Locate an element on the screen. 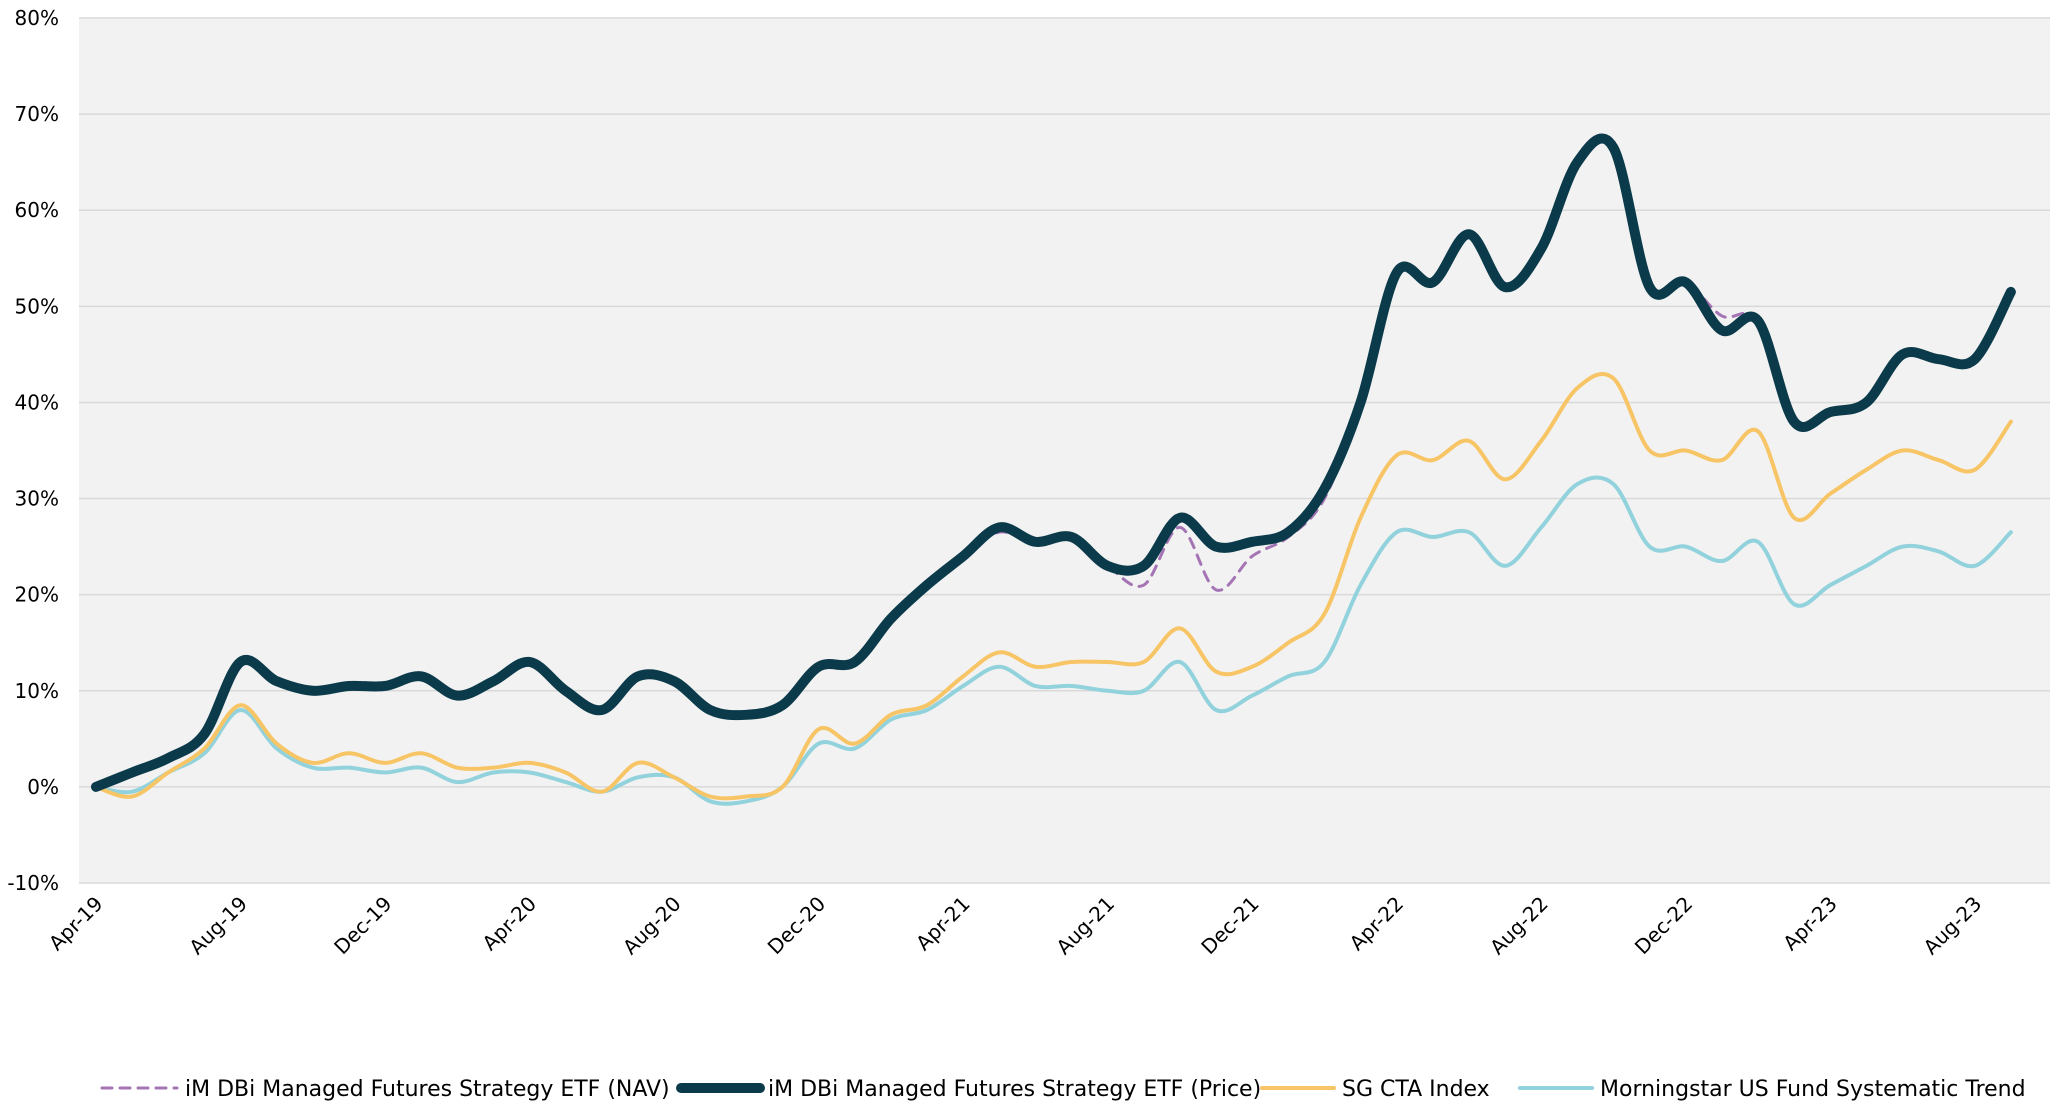 This screenshot has height=1106, width=2055. x-tick-label: Aug-20 is located at coordinates (652, 926).